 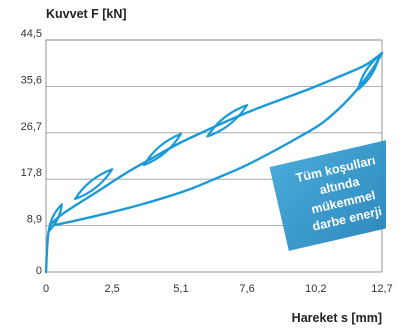 I want to click on y-tick-label: 0, so click(x=39, y=271).